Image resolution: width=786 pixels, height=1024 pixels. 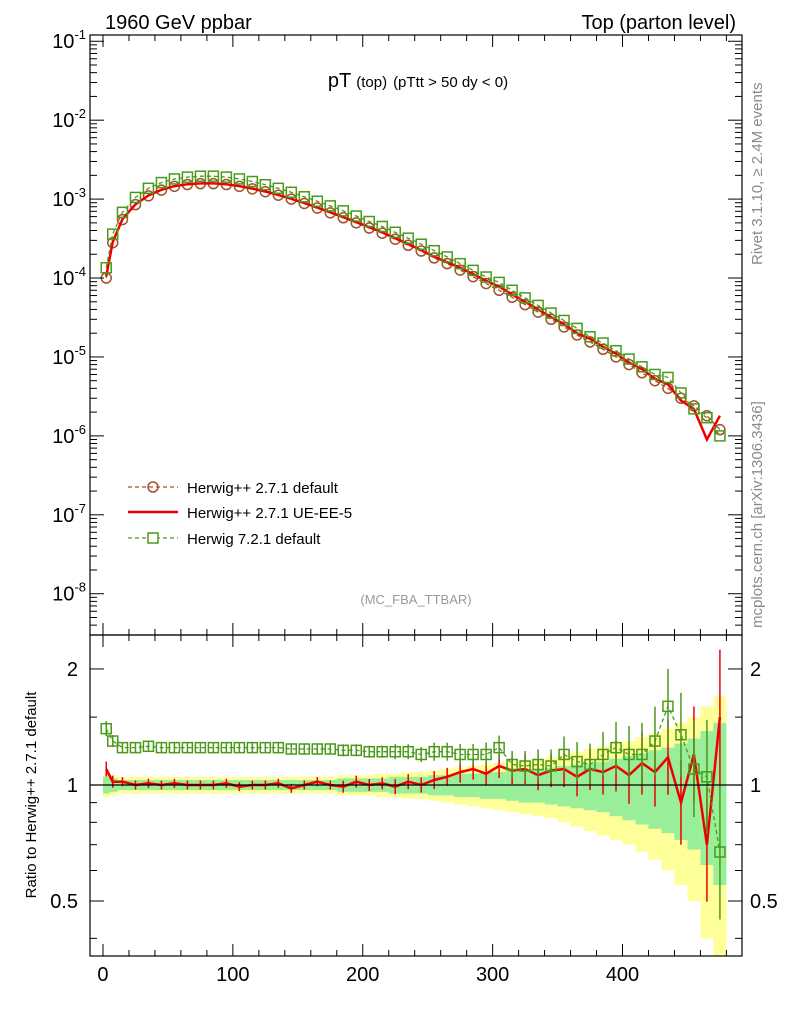 What do you see at coordinates (69, 119) in the screenshot?
I see `y-tick-label: 10⁻²` at bounding box center [69, 119].